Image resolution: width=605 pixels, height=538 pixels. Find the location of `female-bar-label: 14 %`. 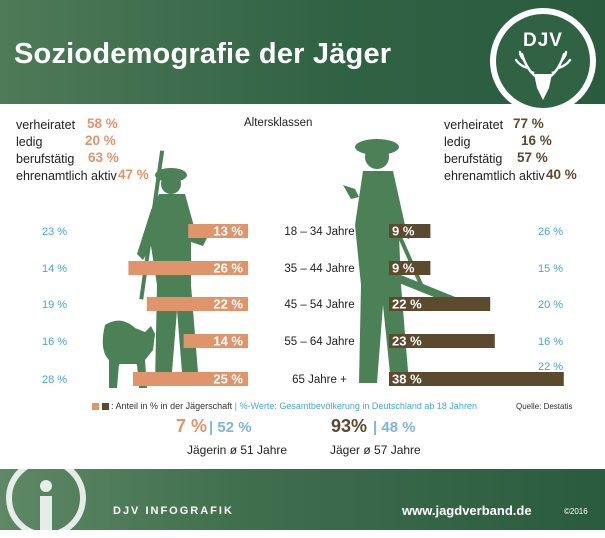

female-bar-label: 14 % is located at coordinates (228, 341).